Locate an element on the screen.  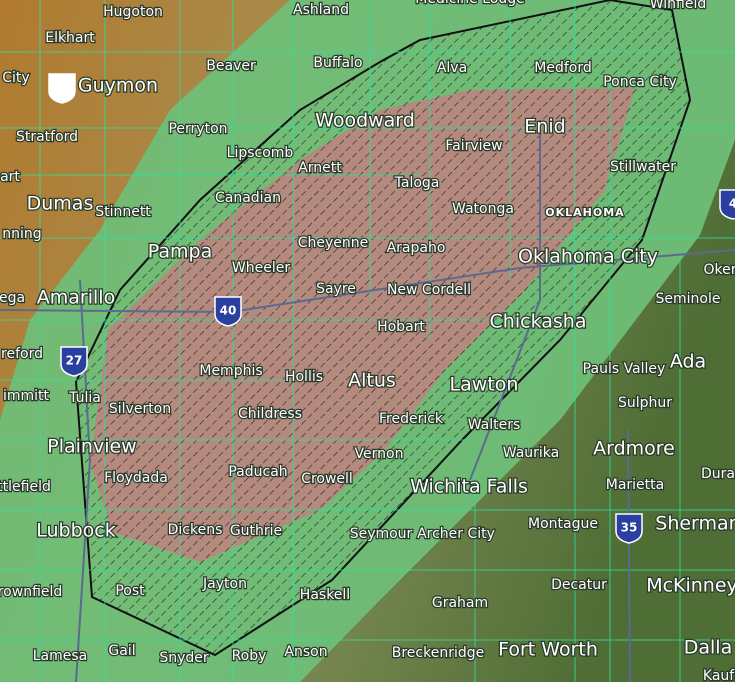
place-label: Seminole is located at coordinates (688, 299).